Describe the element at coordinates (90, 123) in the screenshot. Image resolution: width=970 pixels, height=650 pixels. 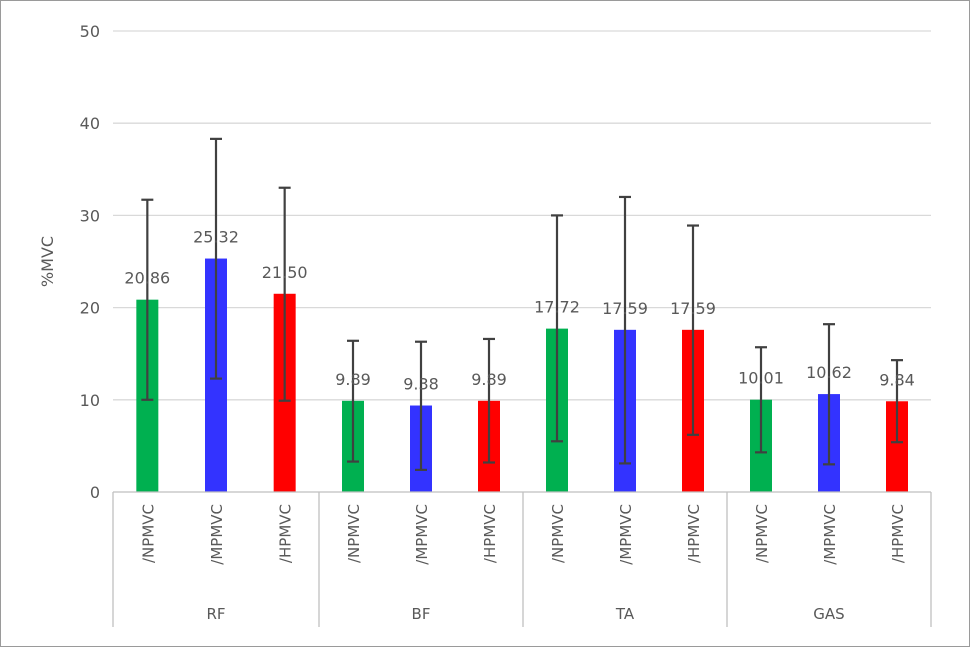
I see `y-tick-label: 40` at that location.